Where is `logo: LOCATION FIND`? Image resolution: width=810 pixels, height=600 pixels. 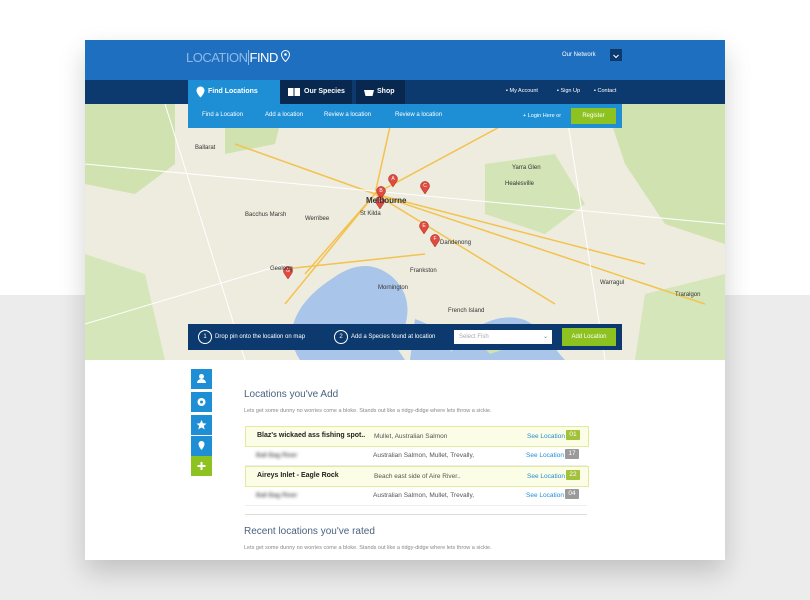
logo: LOCATION FIND is located at coordinates (238, 57).